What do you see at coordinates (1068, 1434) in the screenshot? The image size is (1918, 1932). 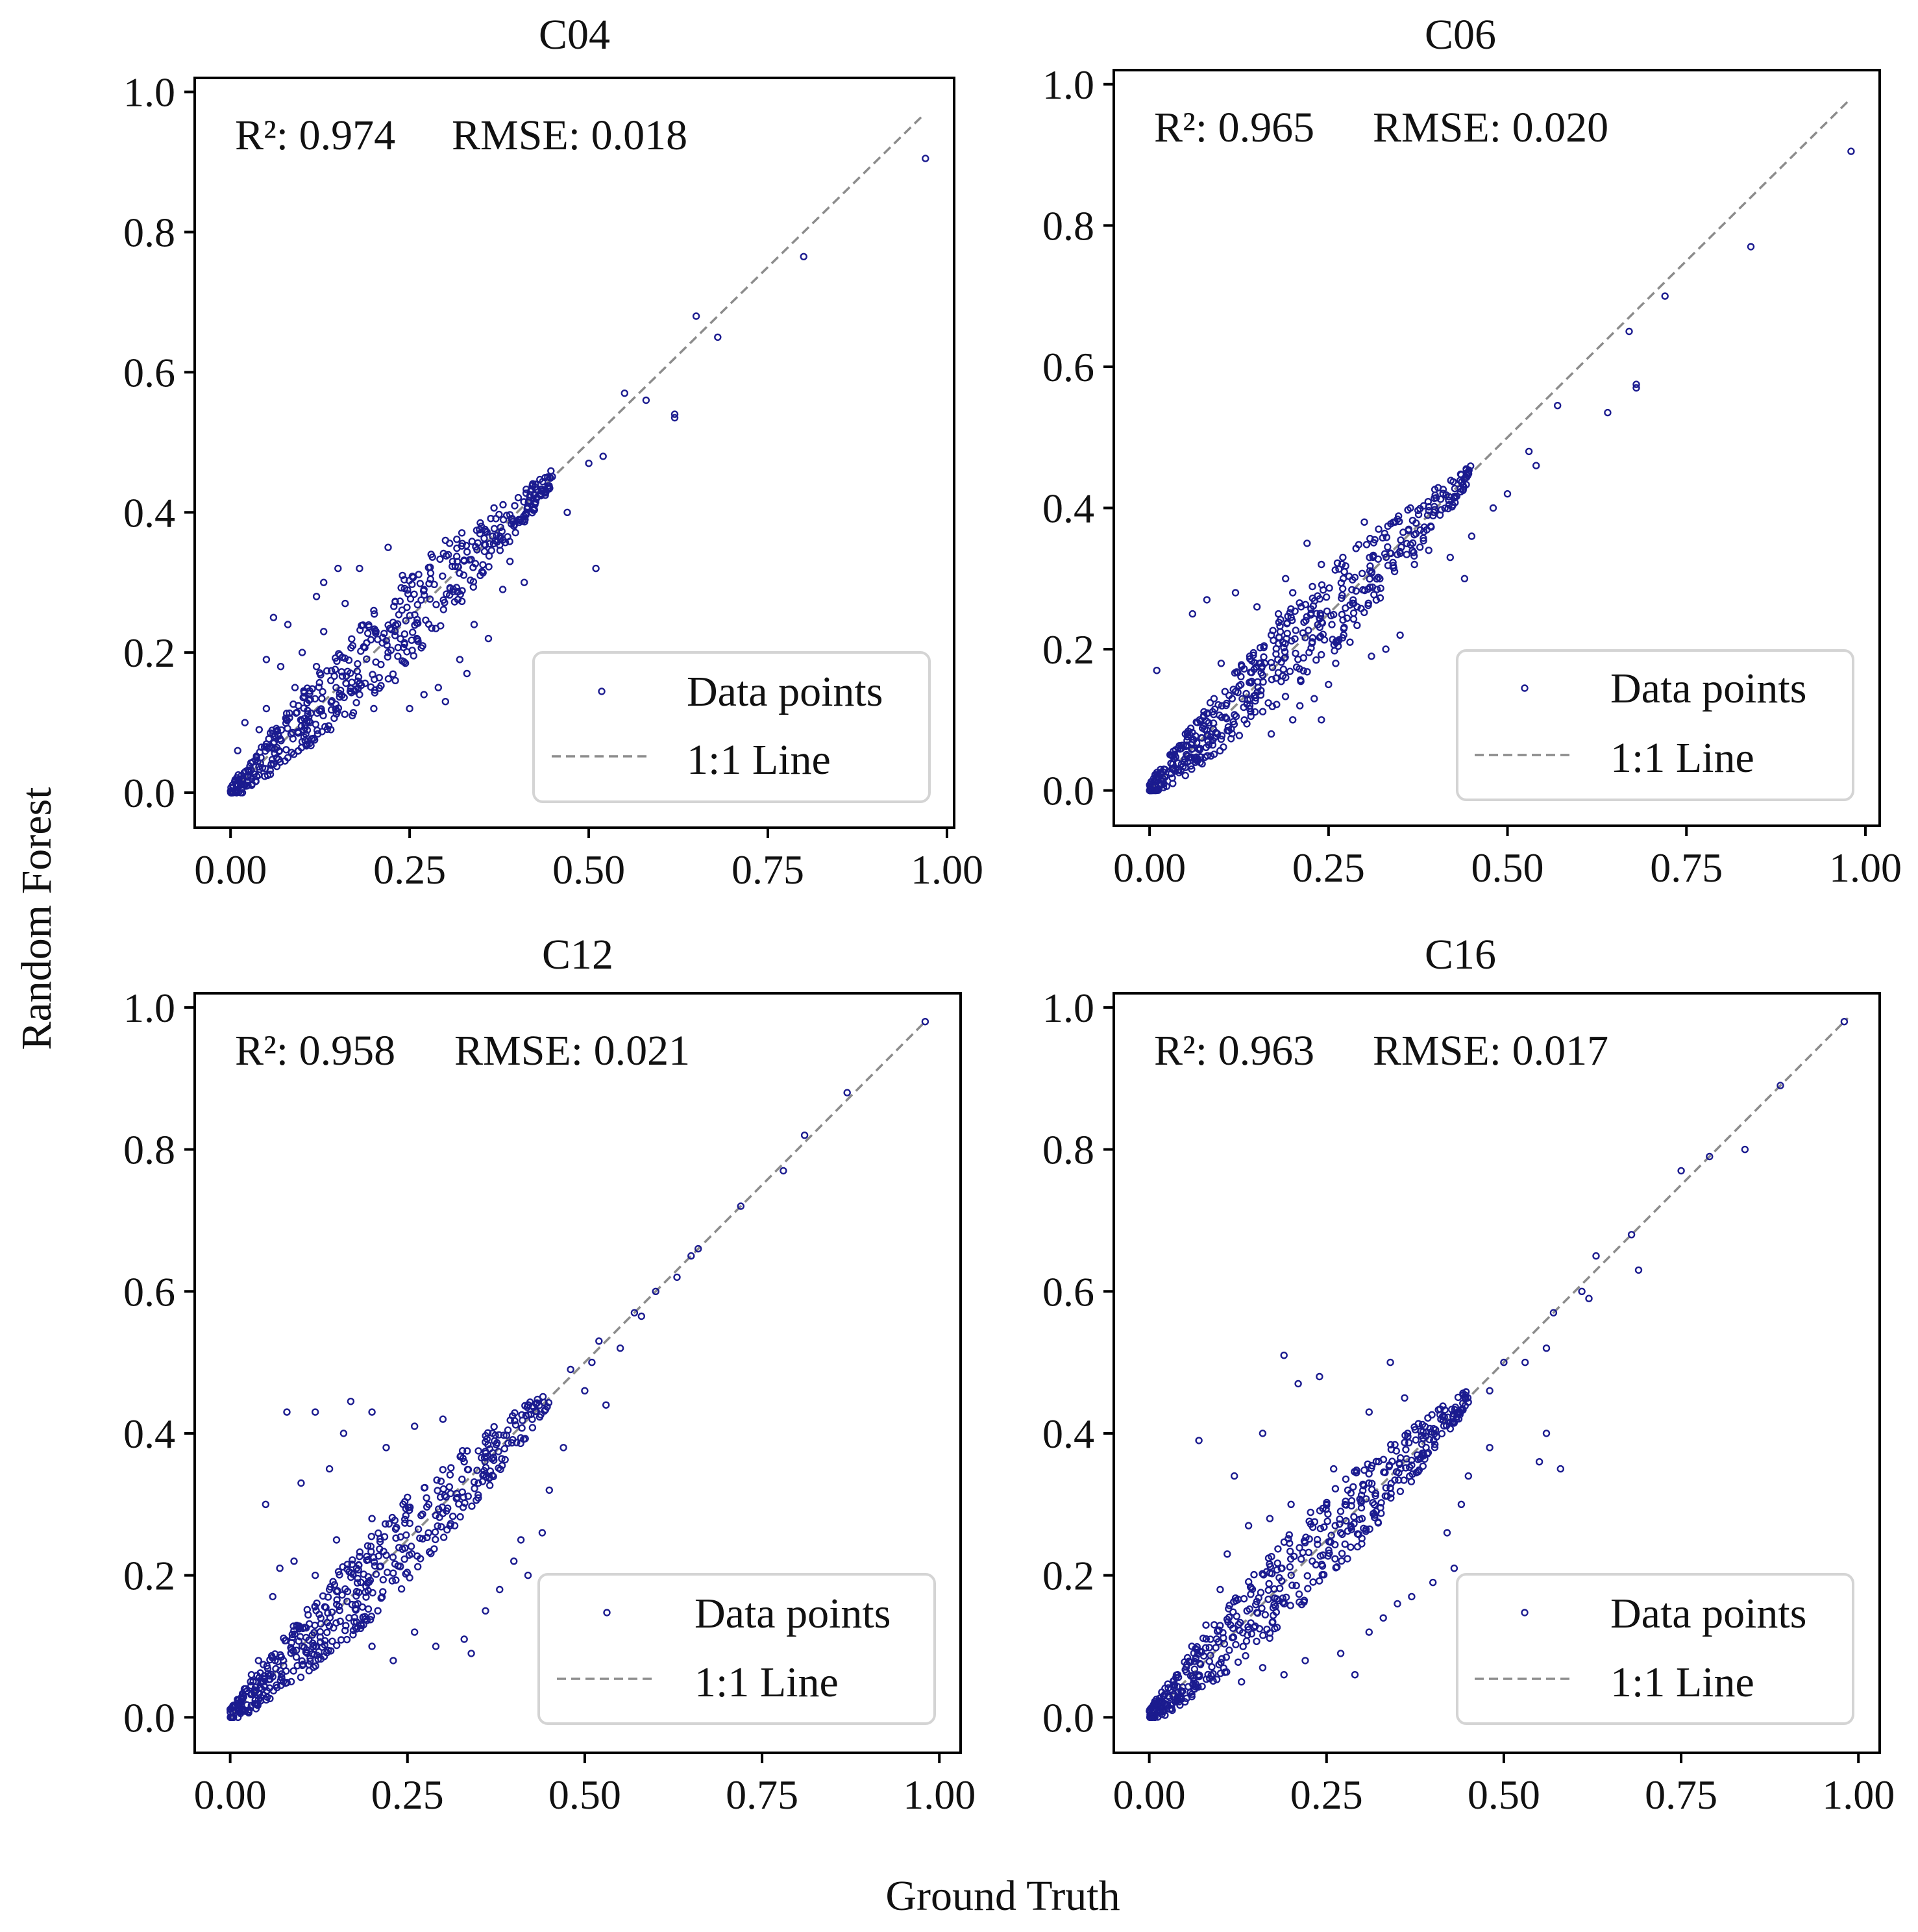 I see `y-tick-label: 0.4` at bounding box center [1068, 1434].